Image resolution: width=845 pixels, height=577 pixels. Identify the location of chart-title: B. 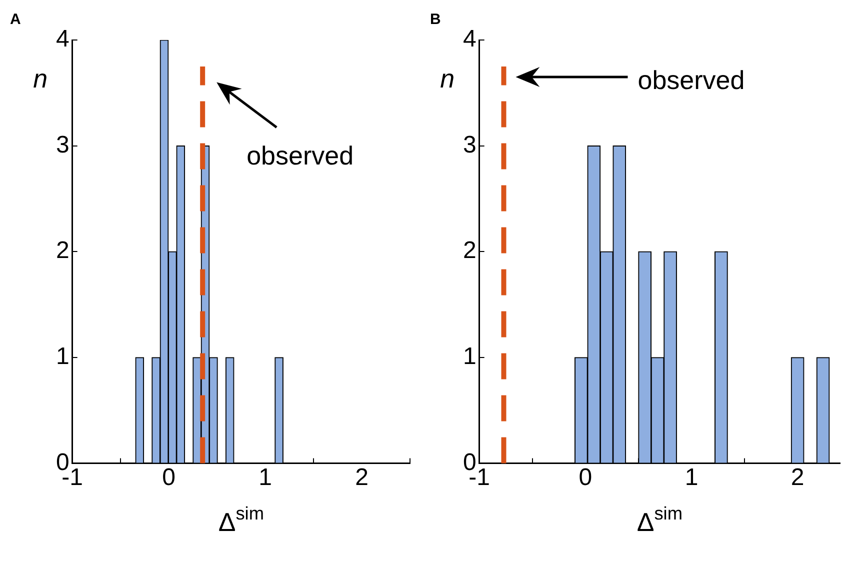
(435, 19).